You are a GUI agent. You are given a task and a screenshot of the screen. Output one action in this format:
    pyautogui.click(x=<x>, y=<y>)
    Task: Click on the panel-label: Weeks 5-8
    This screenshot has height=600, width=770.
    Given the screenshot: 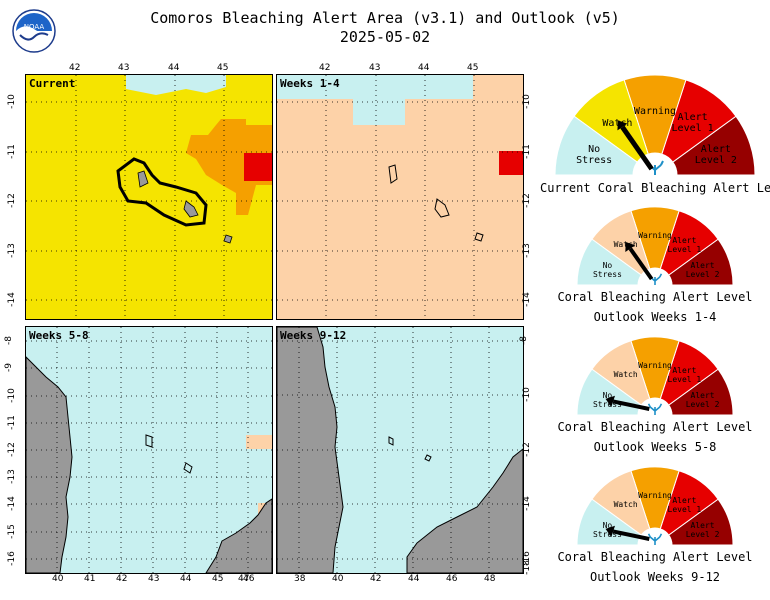 What is the action you would take?
    pyautogui.click(x=59, y=335)
    